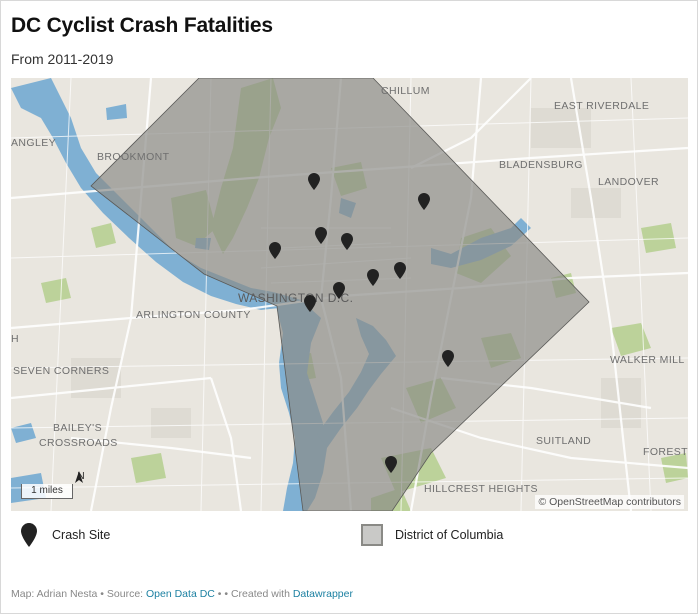  Describe the element at coordinates (62, 59) in the screenshot. I see `page-subtitle: From 2011-2019` at that location.